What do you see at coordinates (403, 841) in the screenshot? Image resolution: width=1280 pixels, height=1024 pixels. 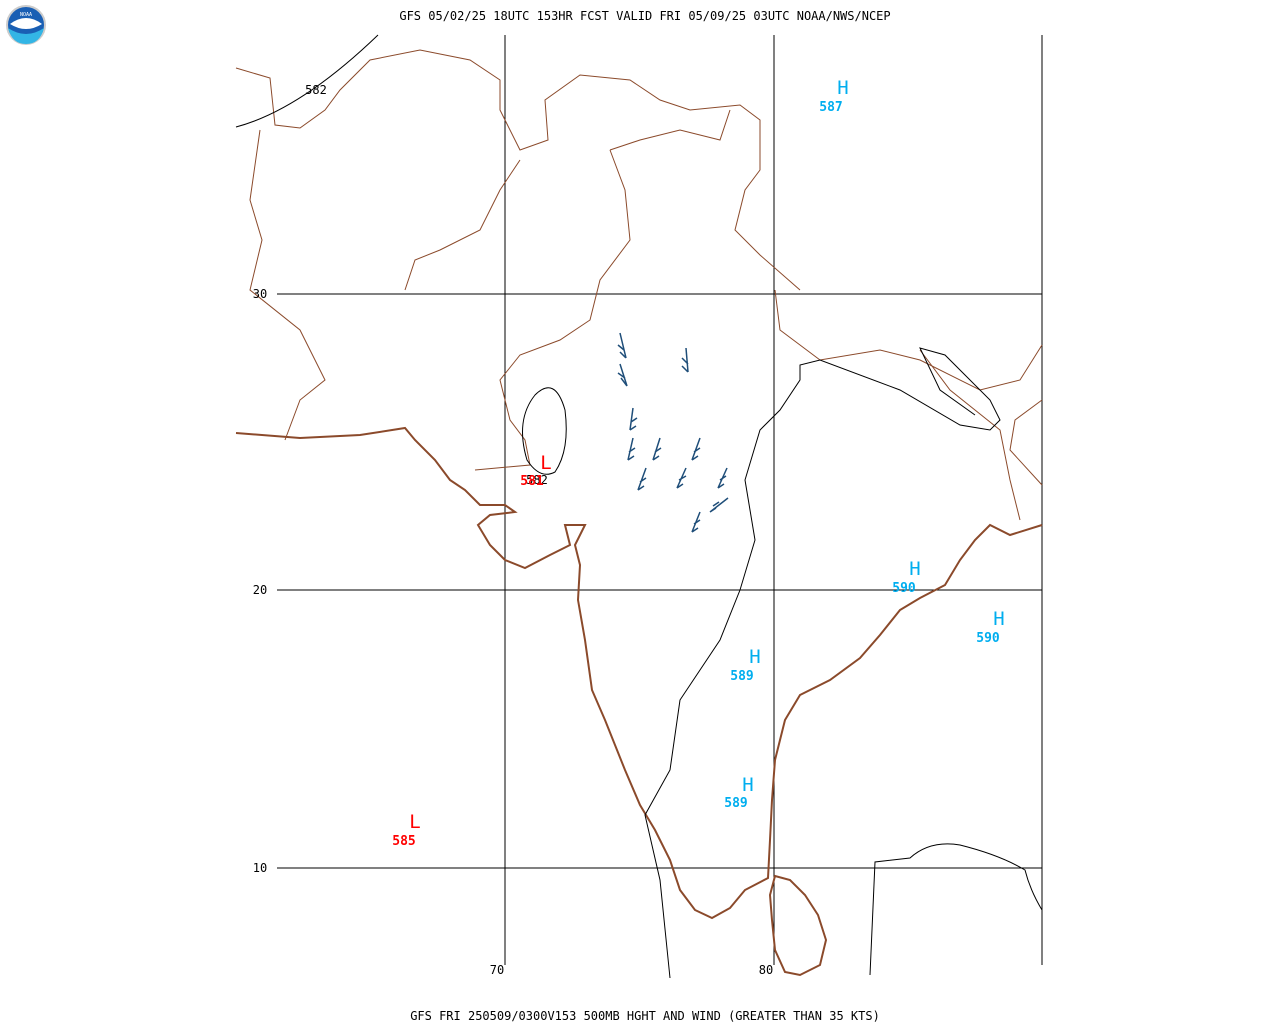 I see `center-value: 585` at bounding box center [403, 841].